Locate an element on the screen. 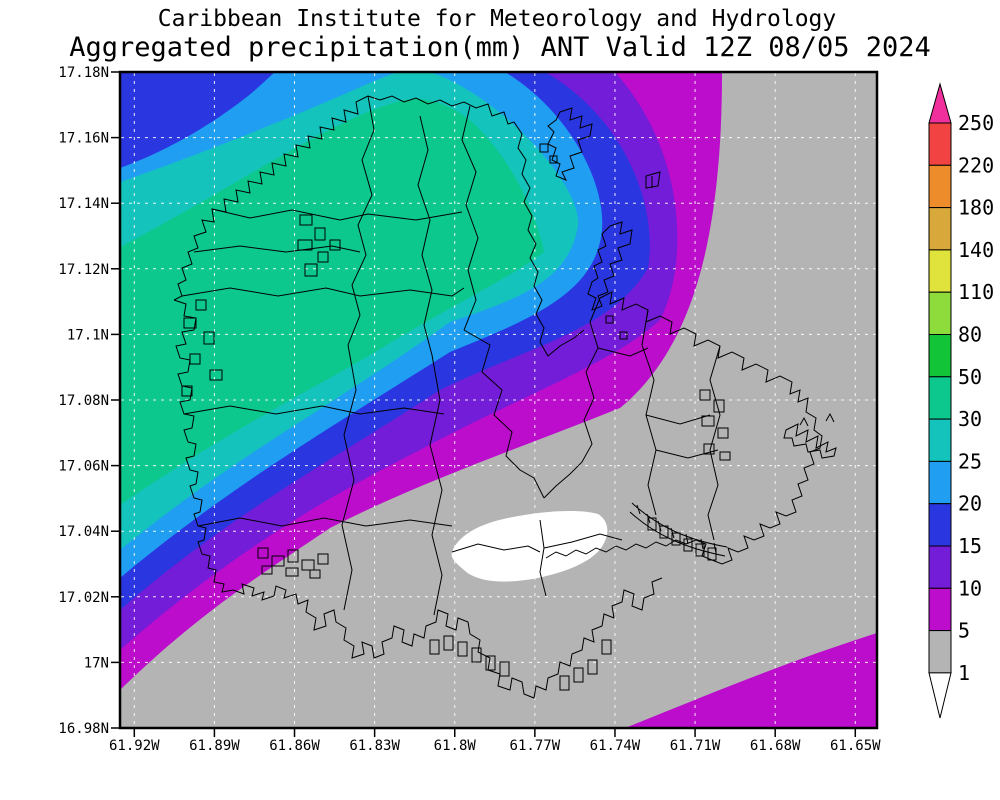 The height and width of the screenshot is (800, 1000). se-corner-band-5-10mm is located at coordinates (751, 680).